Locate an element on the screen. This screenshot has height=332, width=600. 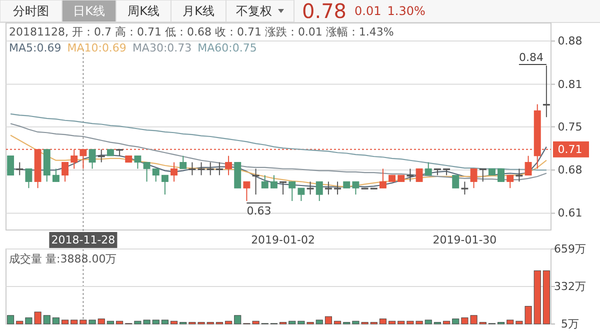
text: 月K线 is located at coordinates (198, 11).